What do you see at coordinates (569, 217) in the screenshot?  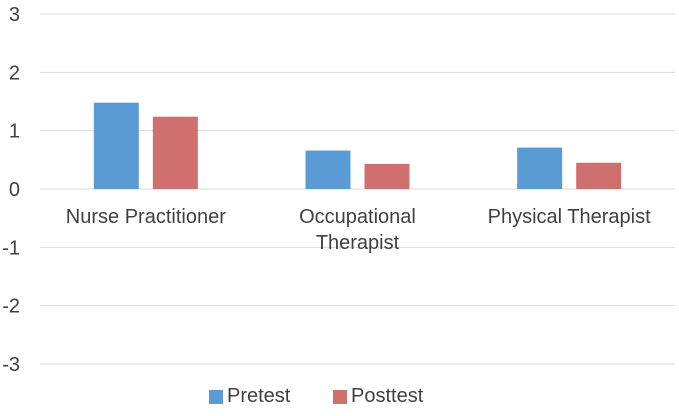 I see `x-category-label: Physical Therapist` at bounding box center [569, 217].